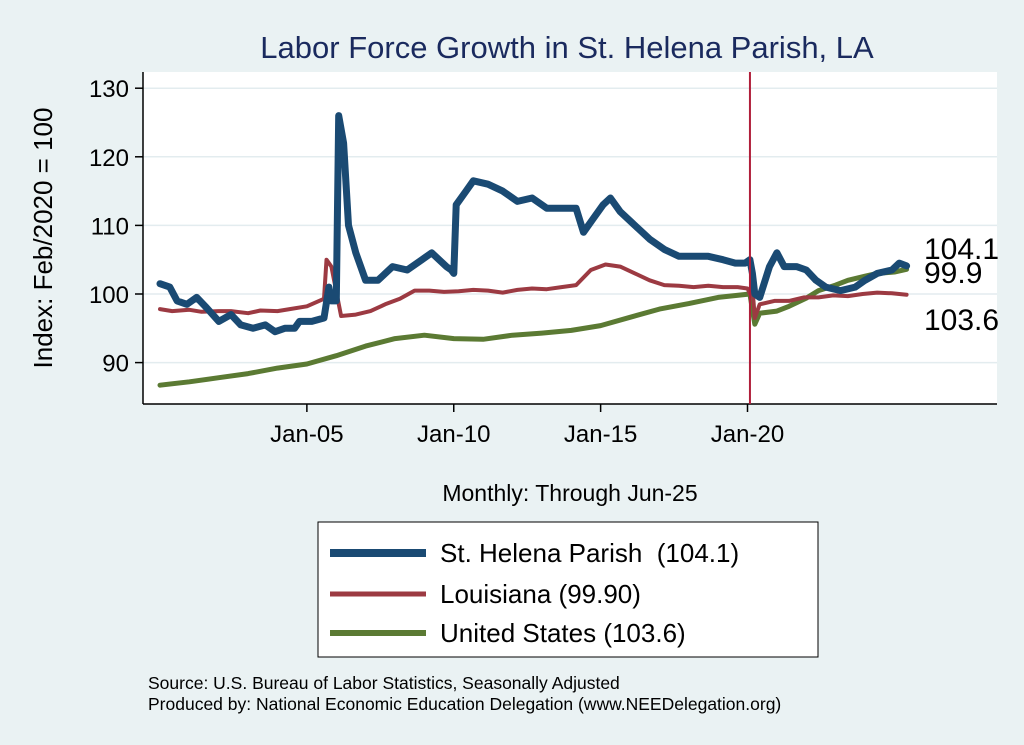 The width and height of the screenshot is (1024, 745). I want to click on end-label-1: 99.9, so click(953, 273).